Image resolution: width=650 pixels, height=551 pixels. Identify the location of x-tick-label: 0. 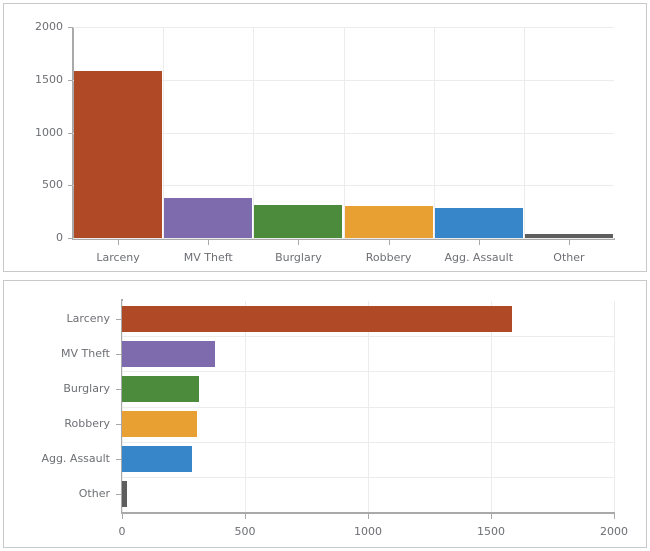
(122, 531).